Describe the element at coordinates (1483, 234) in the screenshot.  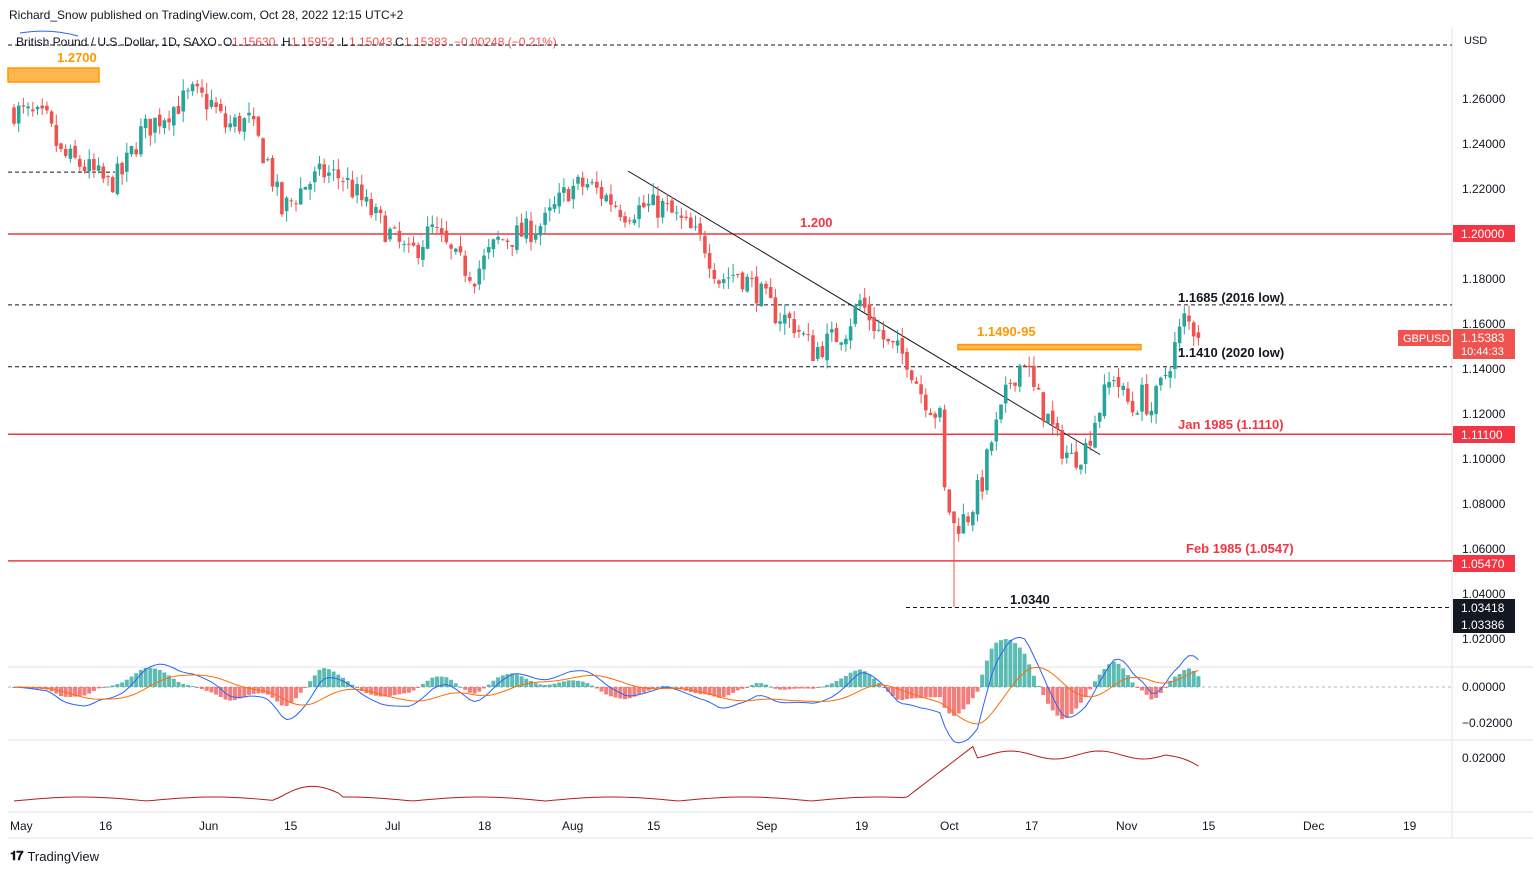
I see `badge-1200-text: 1.20000` at that location.